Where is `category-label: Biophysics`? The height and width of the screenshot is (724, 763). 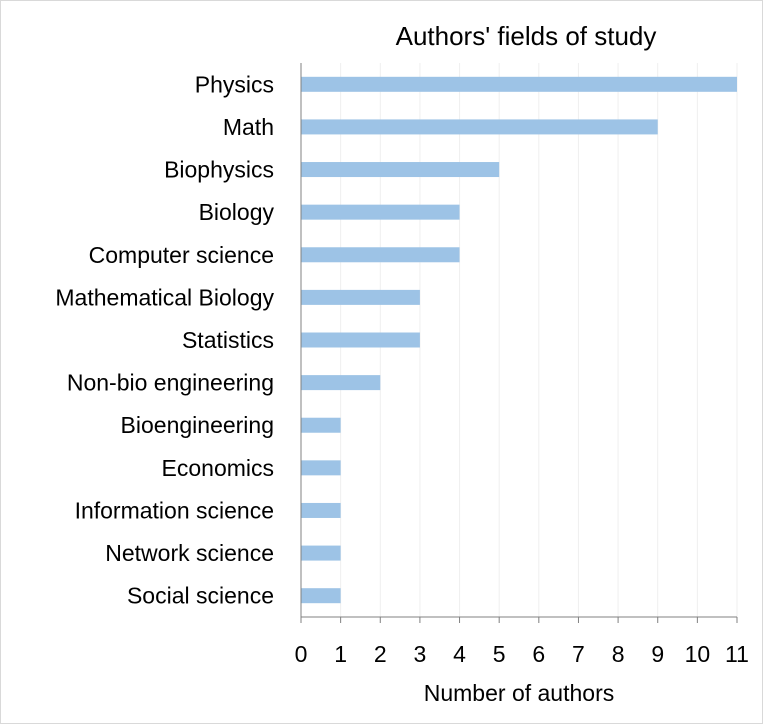 category-label: Biophysics is located at coordinates (219, 170).